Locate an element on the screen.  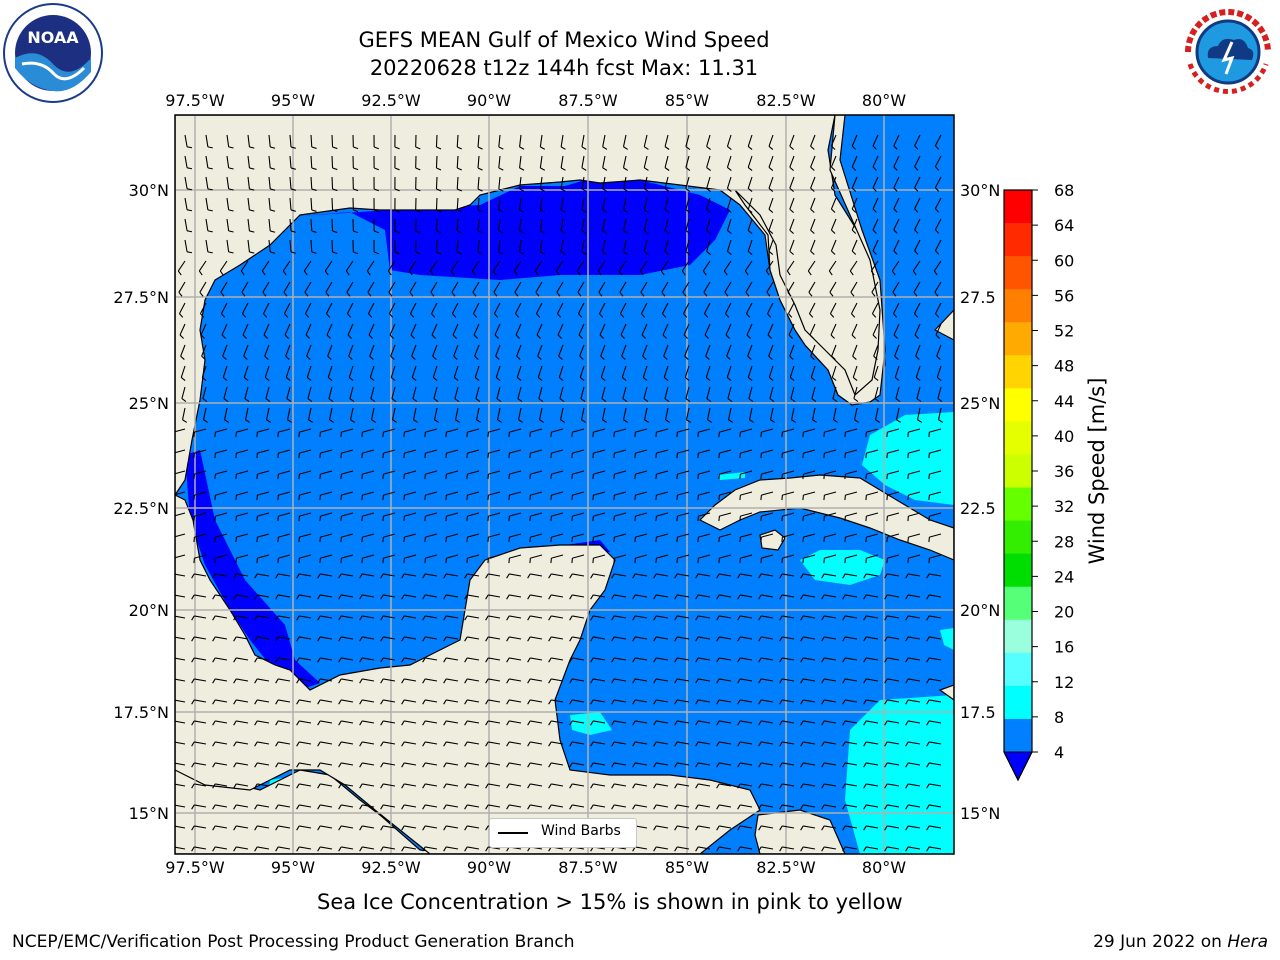
colorbar-tick-label: 4 is located at coordinates (1059, 752).